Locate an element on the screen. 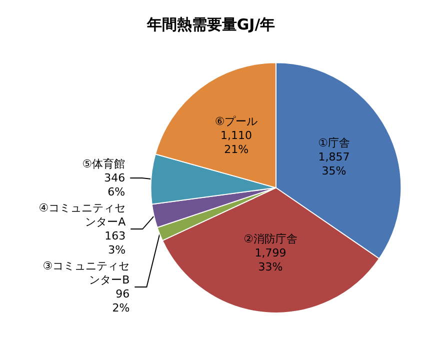 This screenshot has width=422, height=337. slice-label: ⑤体育館 is located at coordinates (104, 164).